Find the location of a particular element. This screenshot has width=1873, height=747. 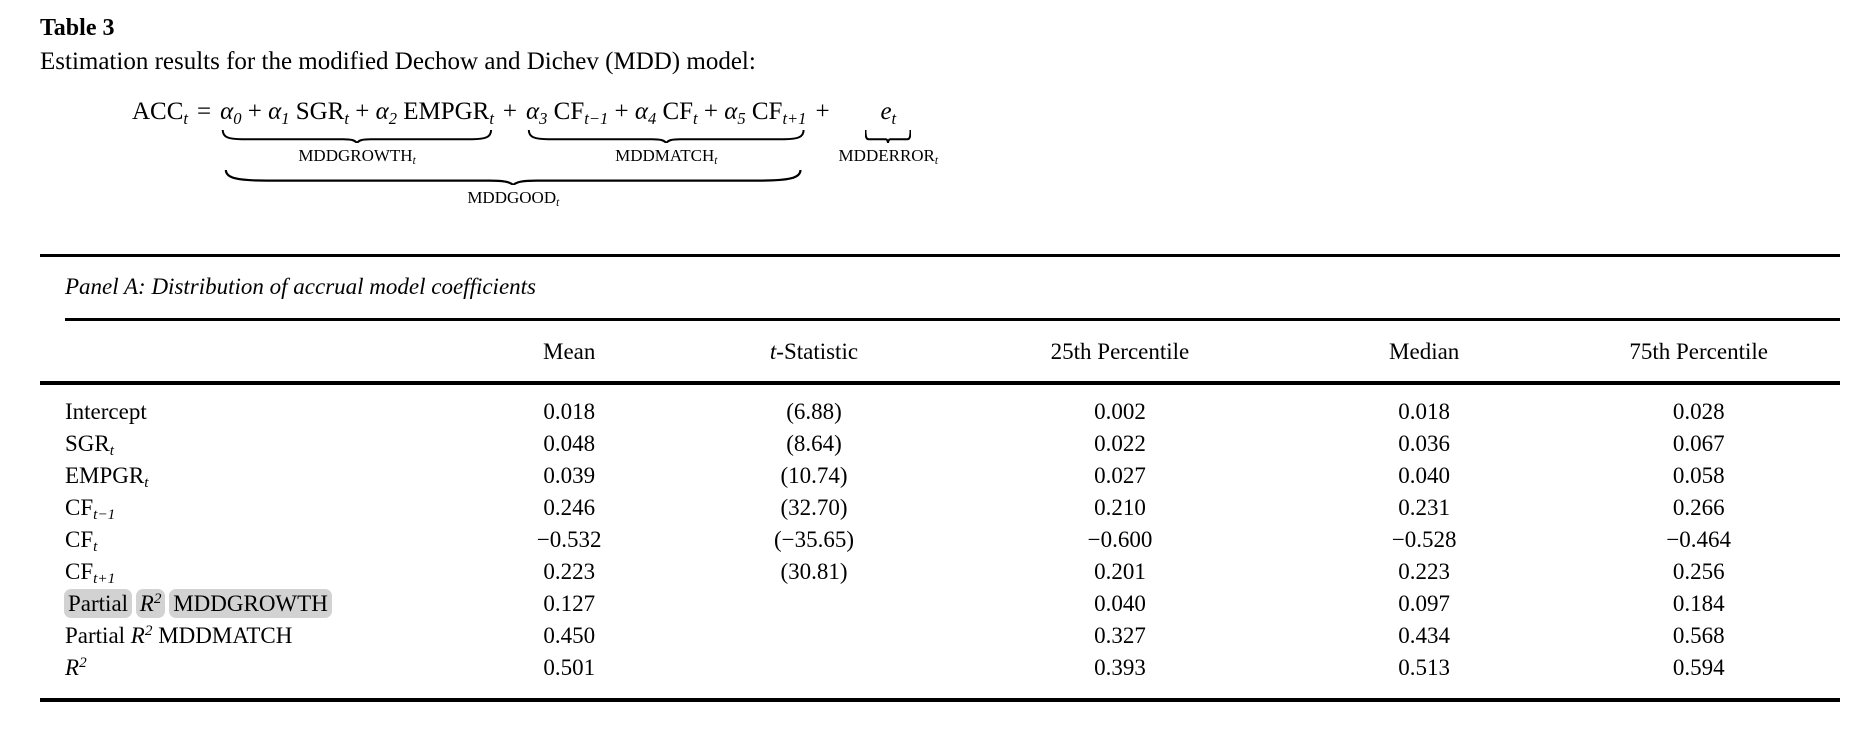

value-cell: 0.568 is located at coordinates (1698, 635).